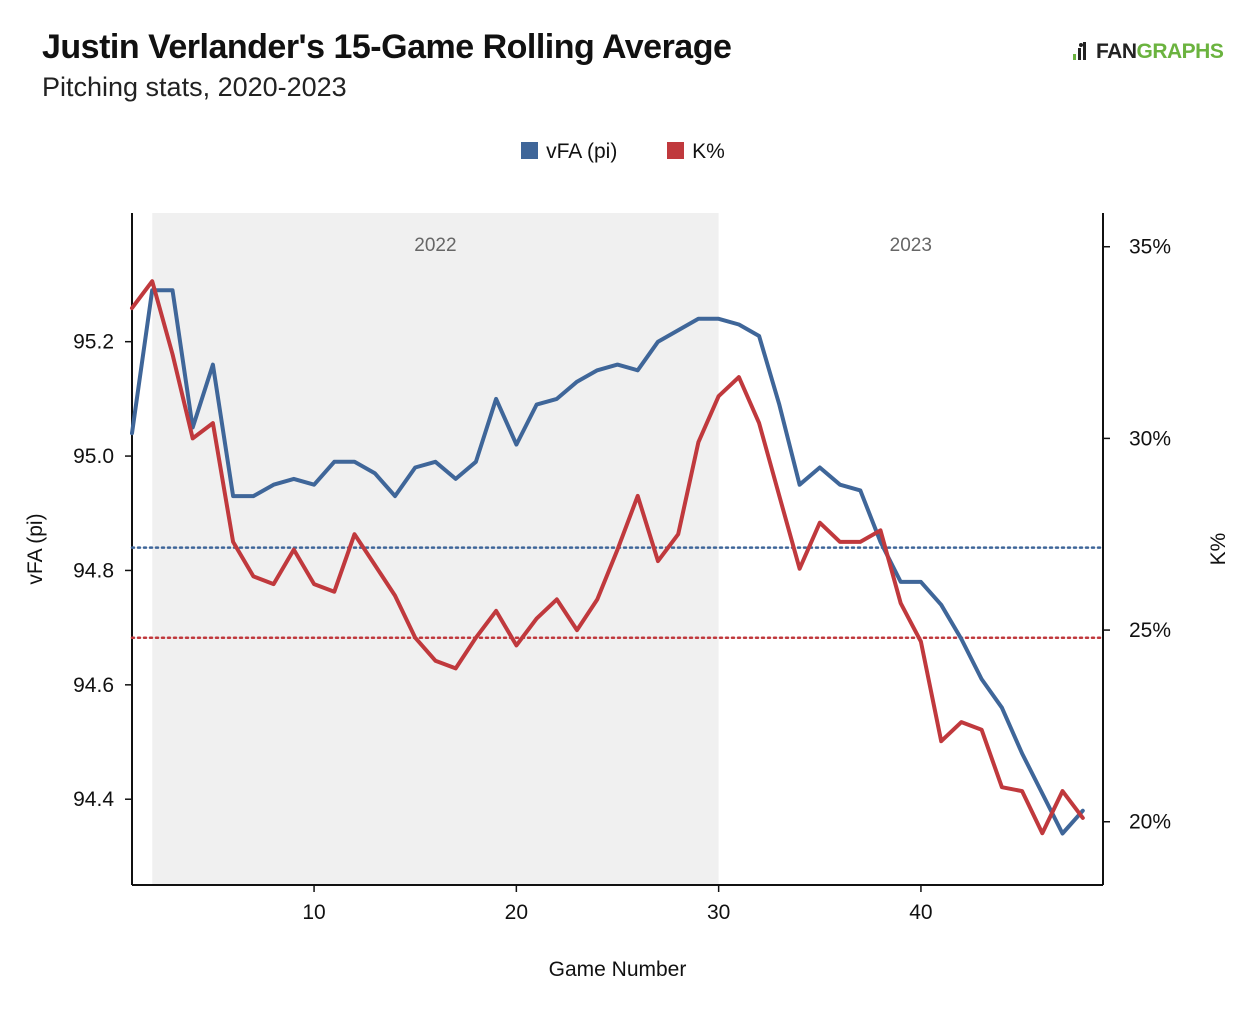  Describe the element at coordinates (1150, 822) in the screenshot. I see `right-y-tick-label: 20%` at that location.